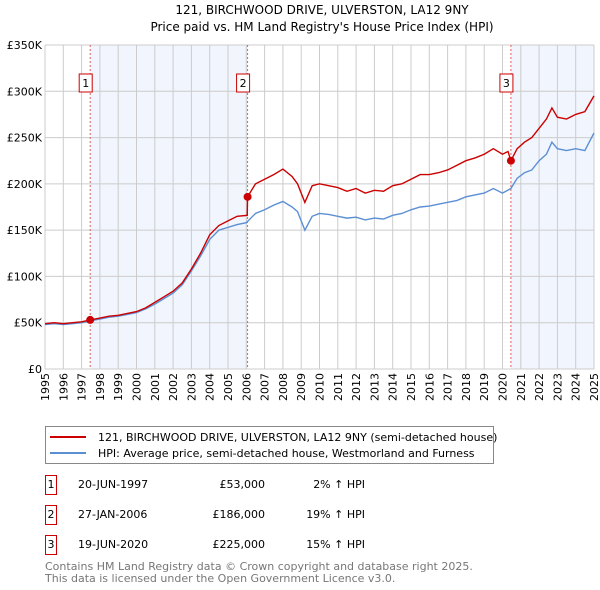  Describe the element at coordinates (466, 387) in the screenshot. I see `x-tick-label: 2018` at that location.